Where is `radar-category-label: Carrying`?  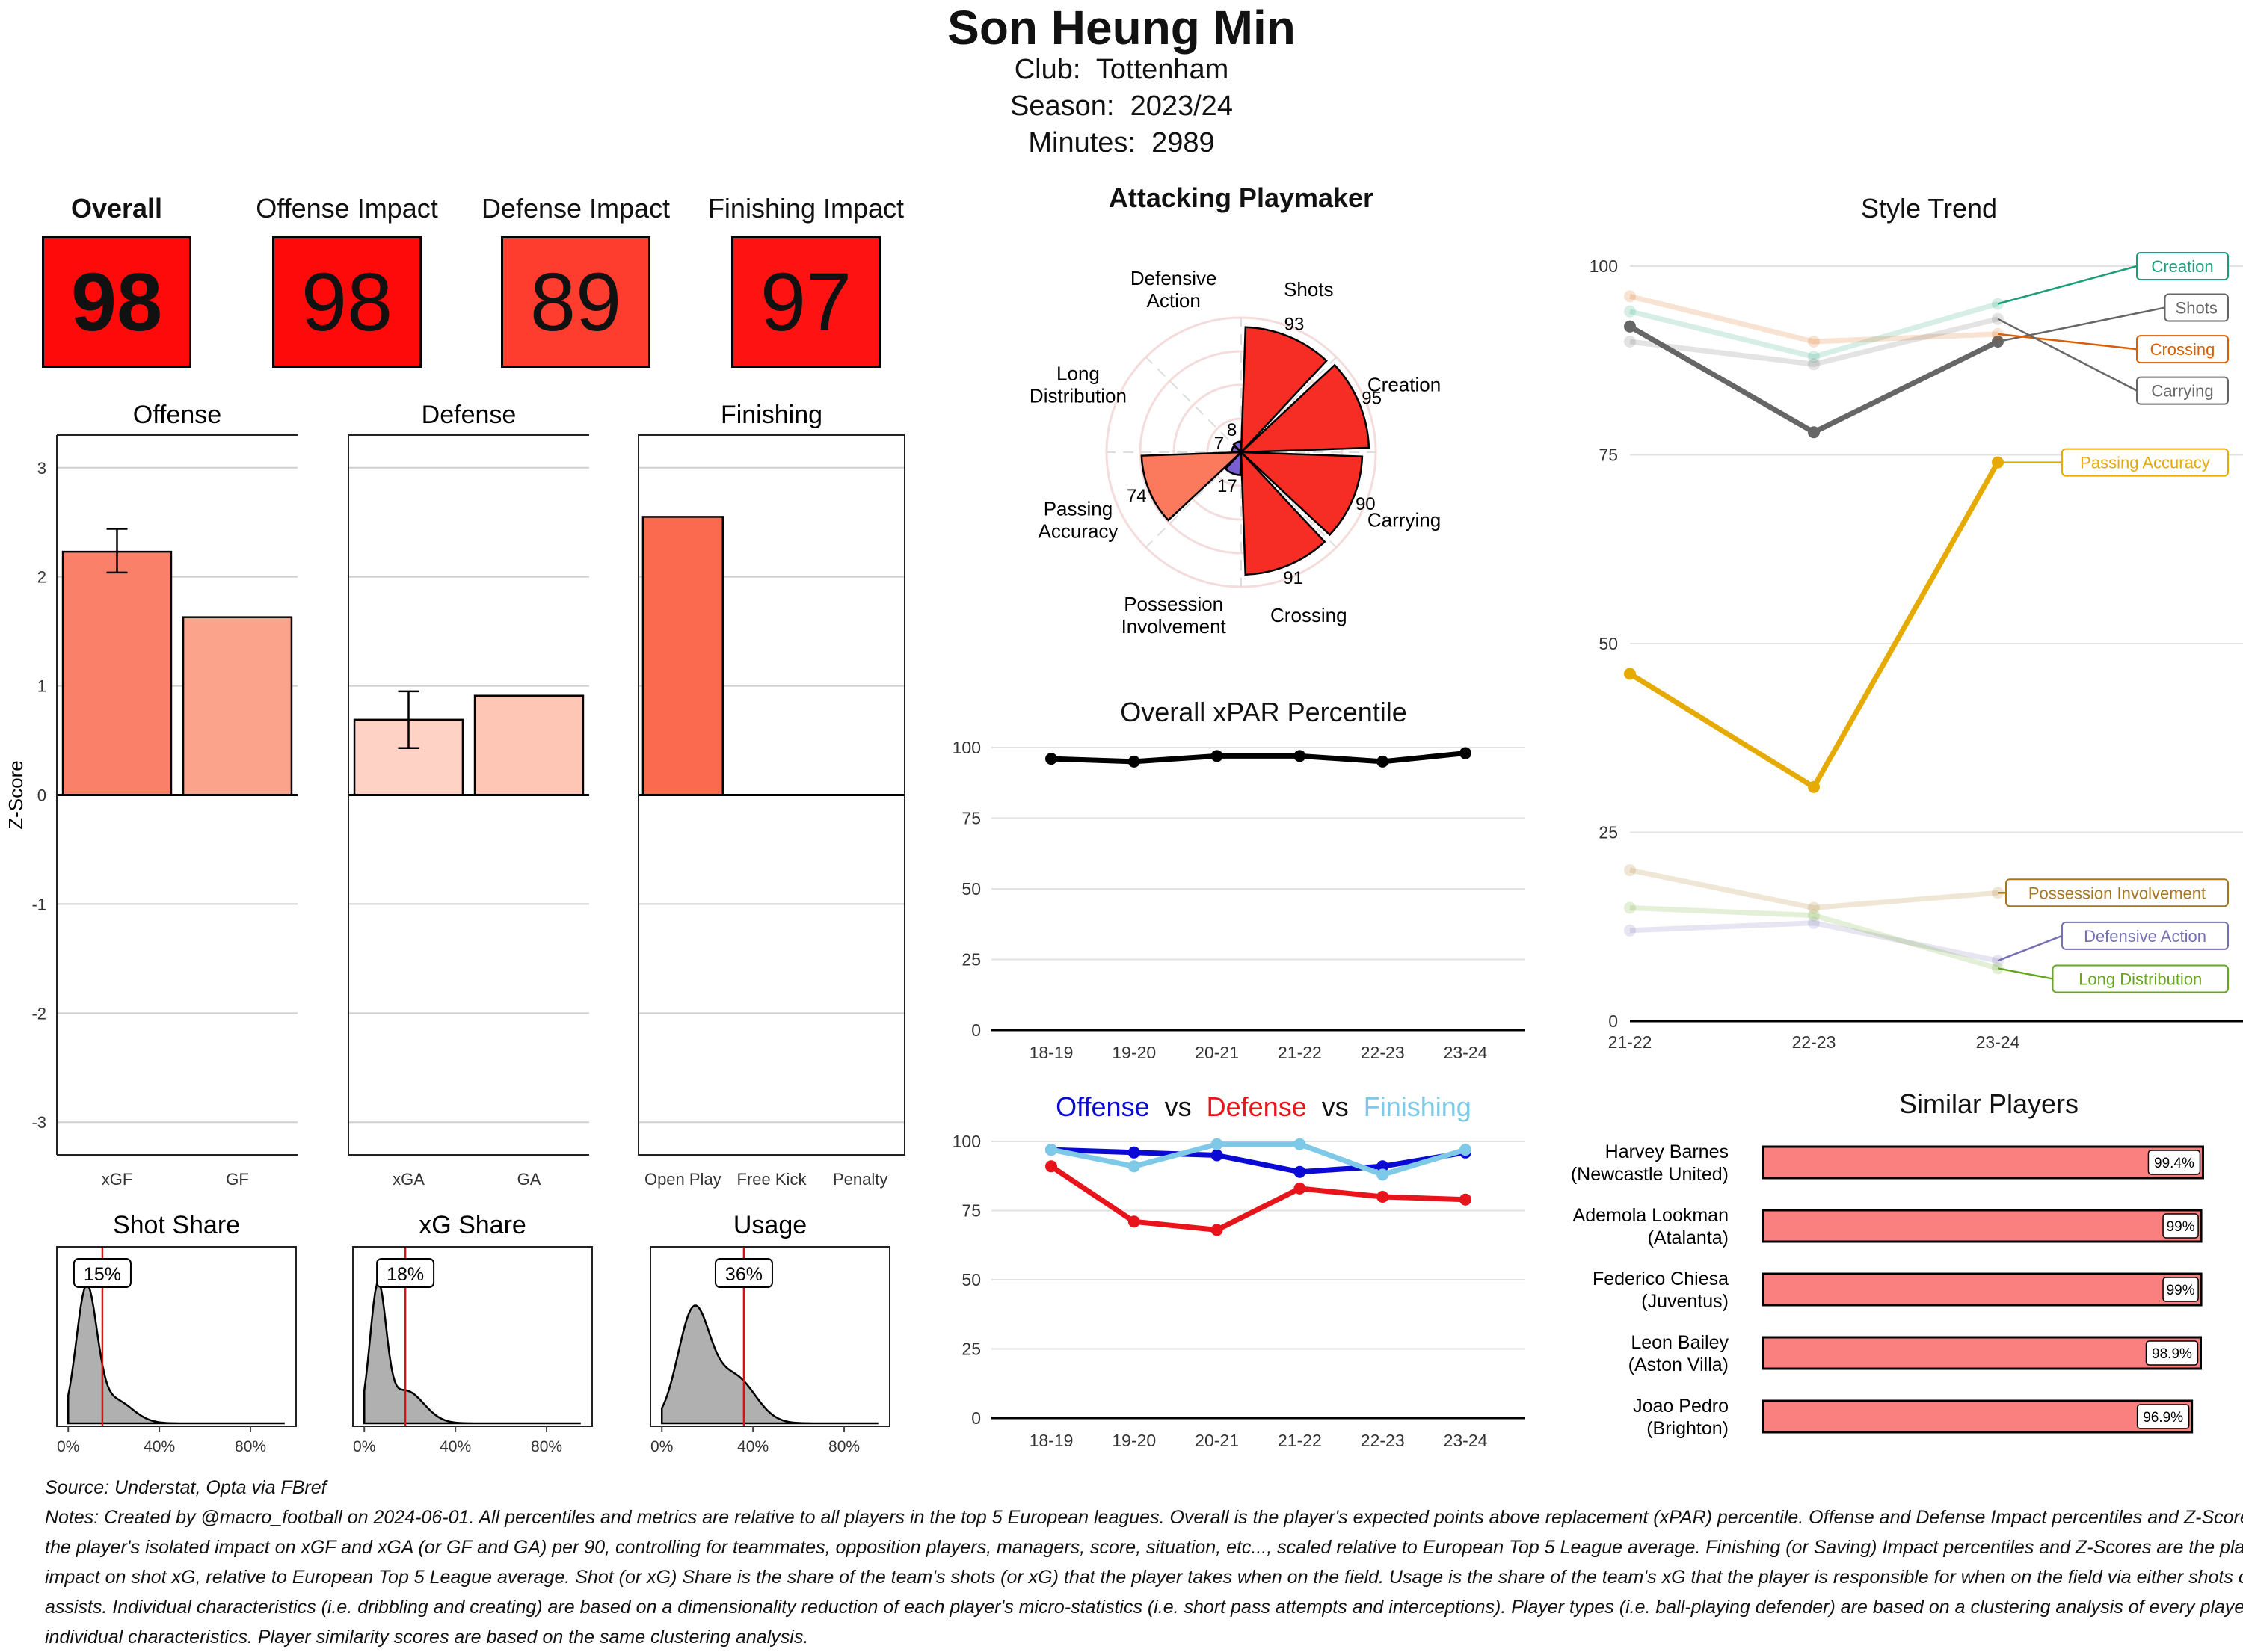 radar-category-label: Carrying is located at coordinates (1404, 519).